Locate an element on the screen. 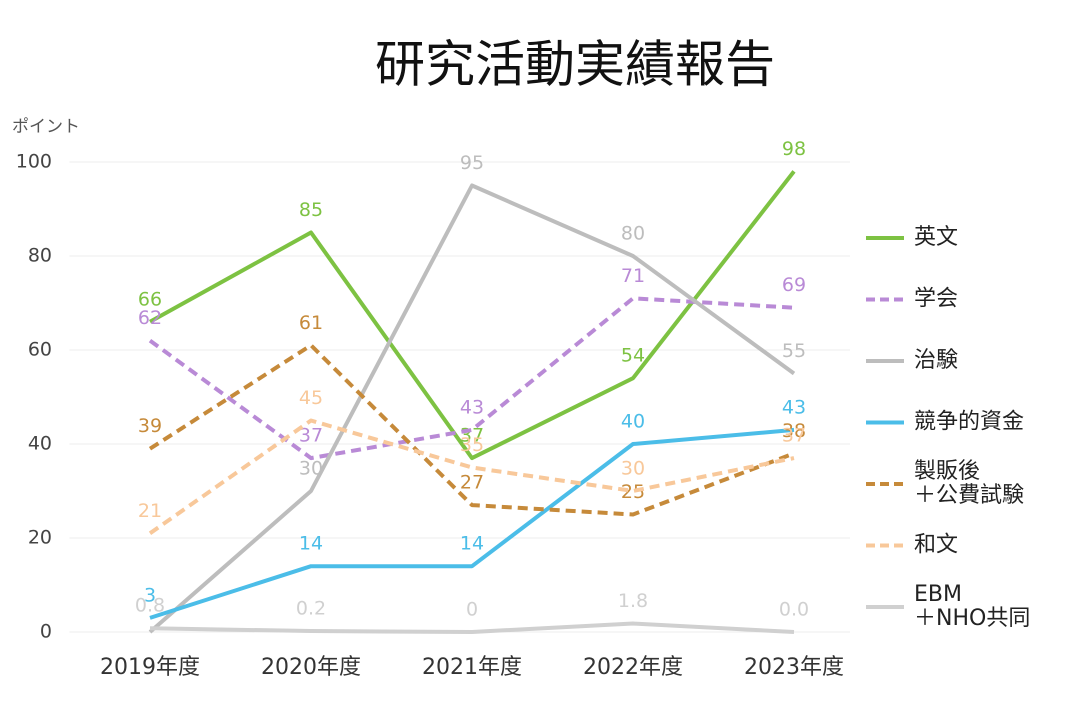 This screenshot has width=1068, height=720. data-label: 3 is located at coordinates (150, 595).